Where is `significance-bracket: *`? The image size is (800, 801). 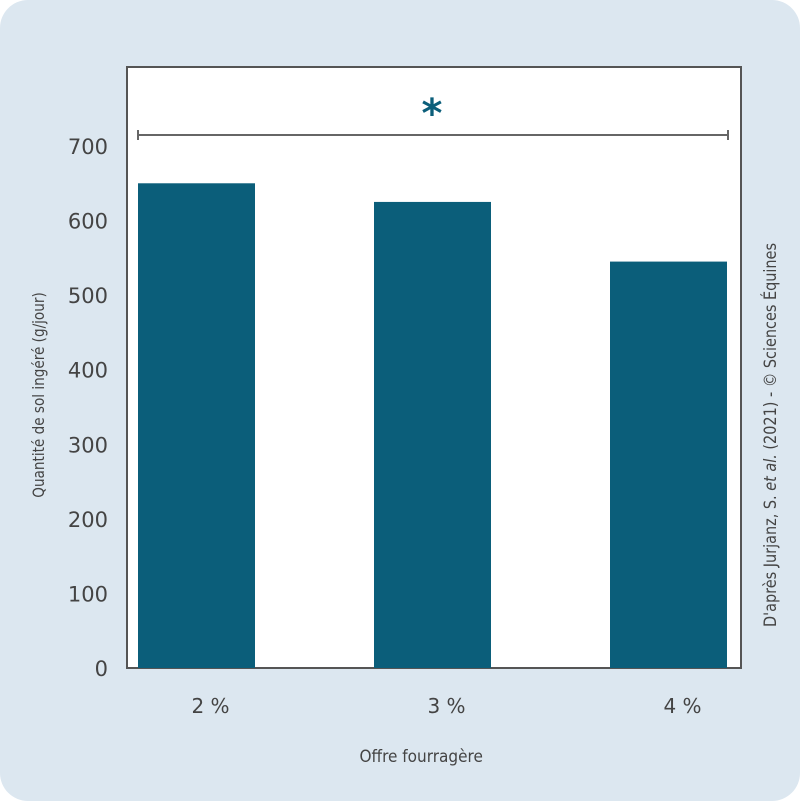 significance-bracket: * is located at coordinates (433, 115).